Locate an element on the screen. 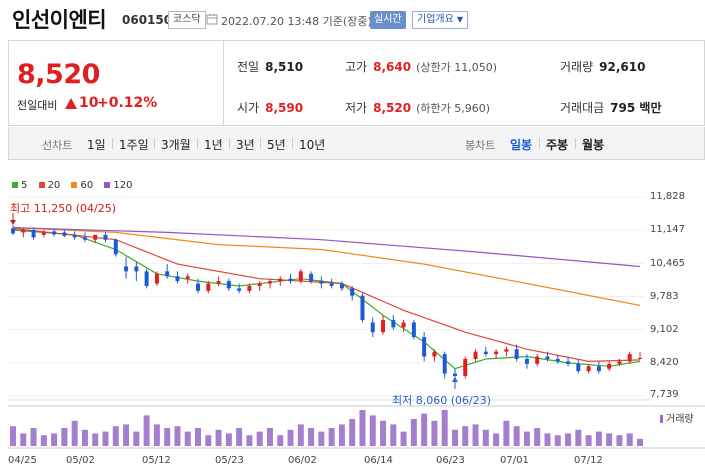 This screenshot has width=705, height=470. period-1d: 1일 is located at coordinates (96, 145).